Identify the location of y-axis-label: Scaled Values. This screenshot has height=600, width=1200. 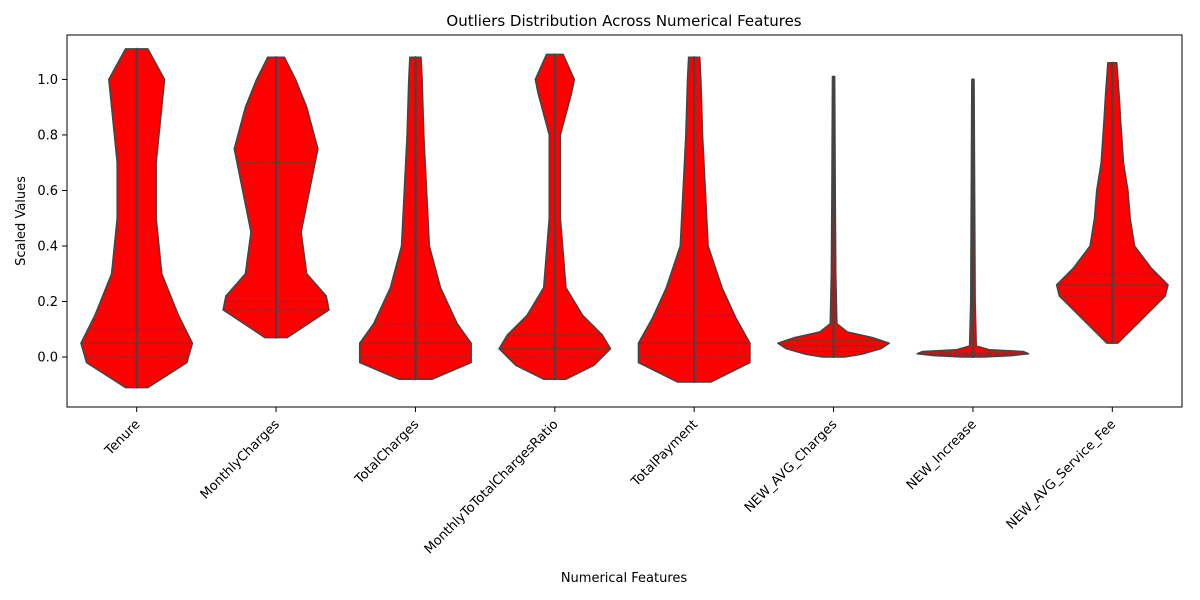
(21, 221).